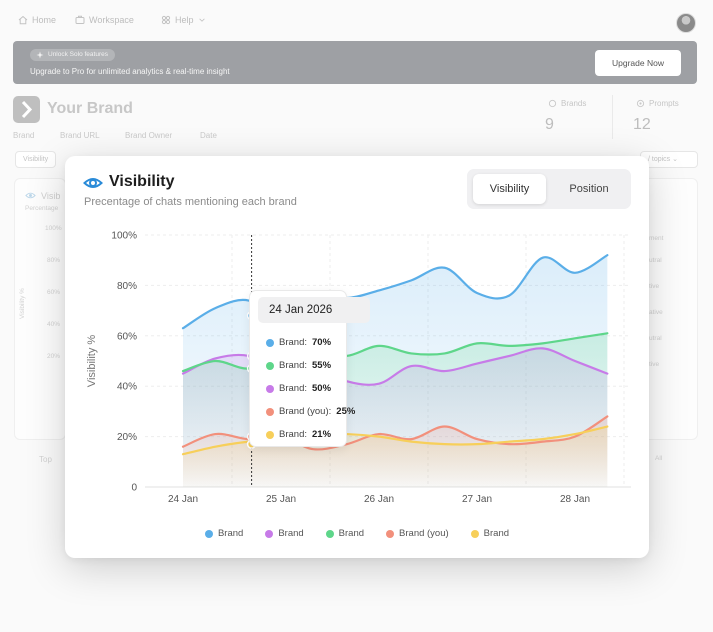 This screenshot has height=632, width=713. I want to click on chevron-down-icon, so click(201, 20).